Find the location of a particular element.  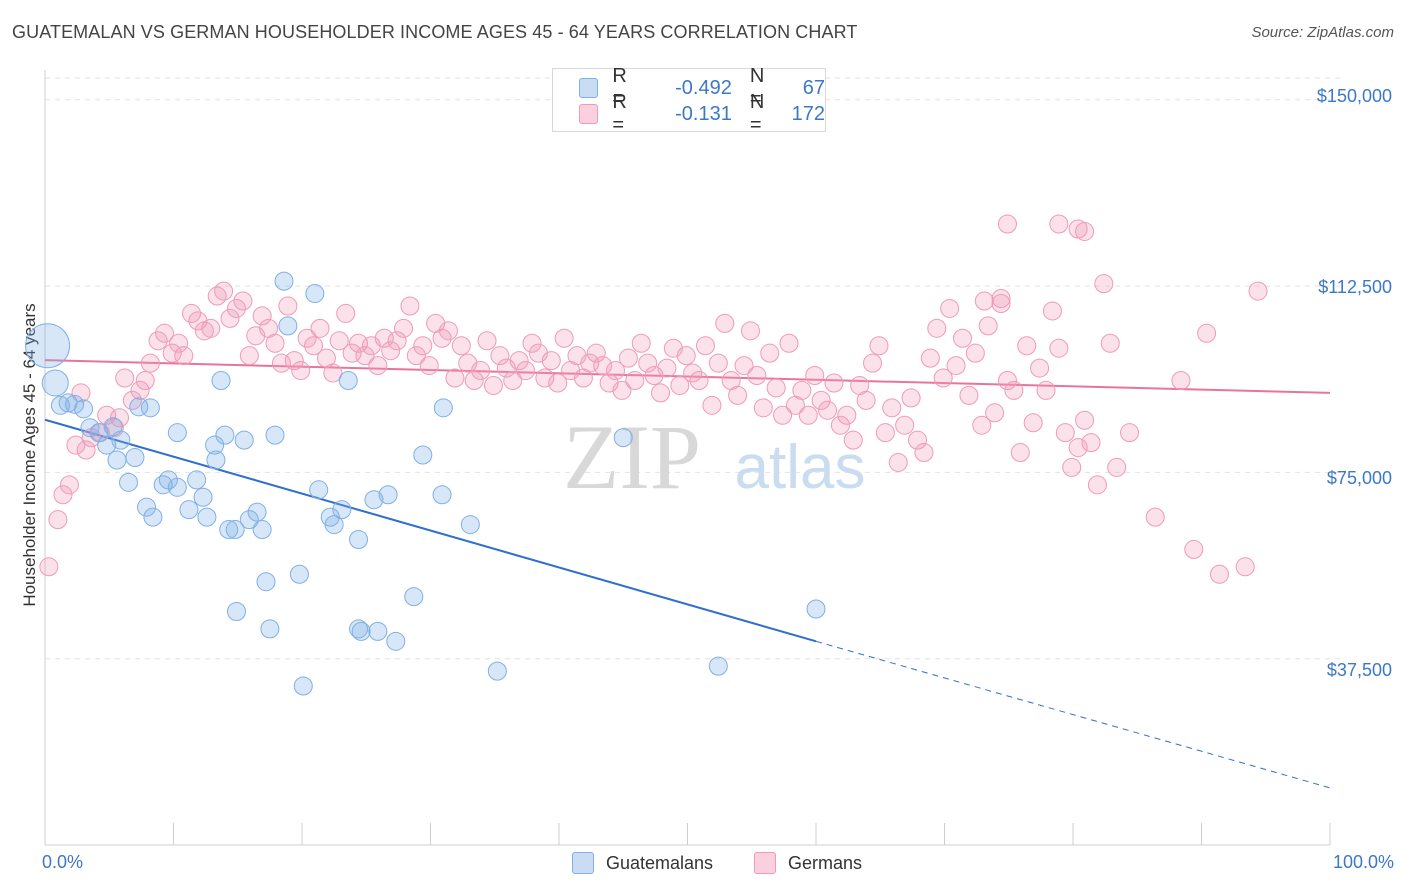

watermark: ZIP atlas is located at coordinates (714, 457).